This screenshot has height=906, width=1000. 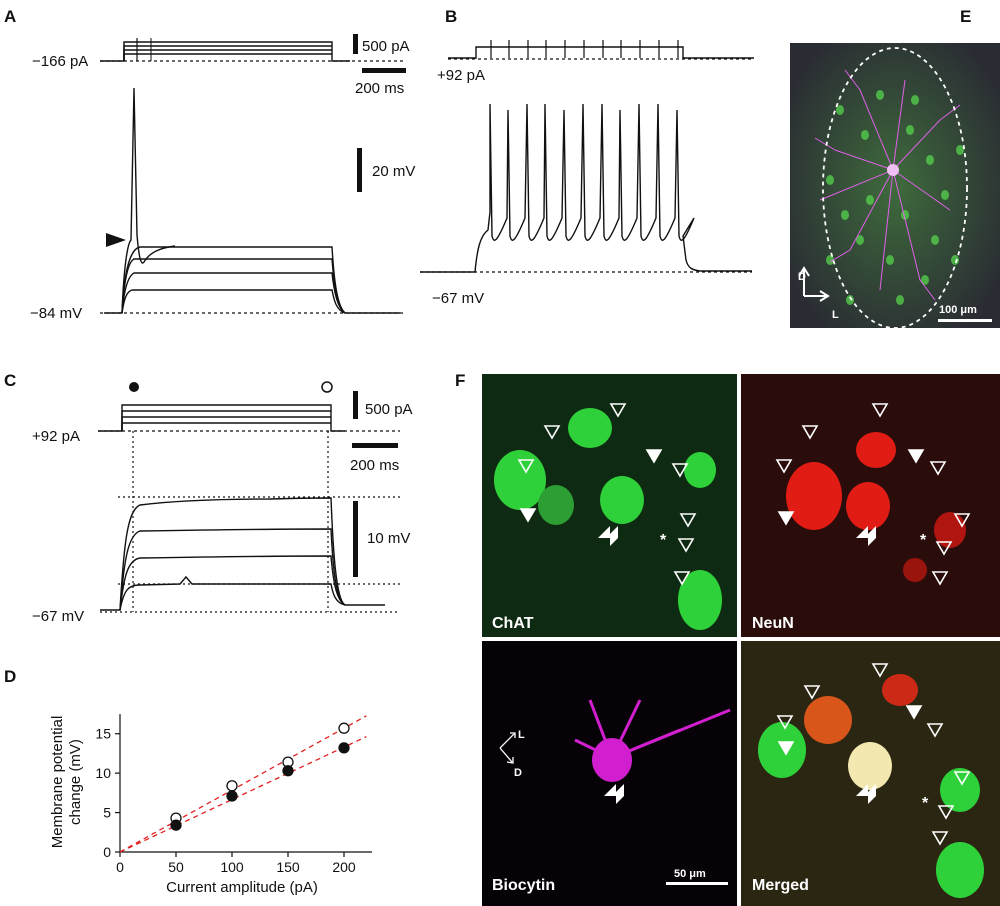 I want to click on panel-f-asterisk-merged: *, so click(x=925, y=803).